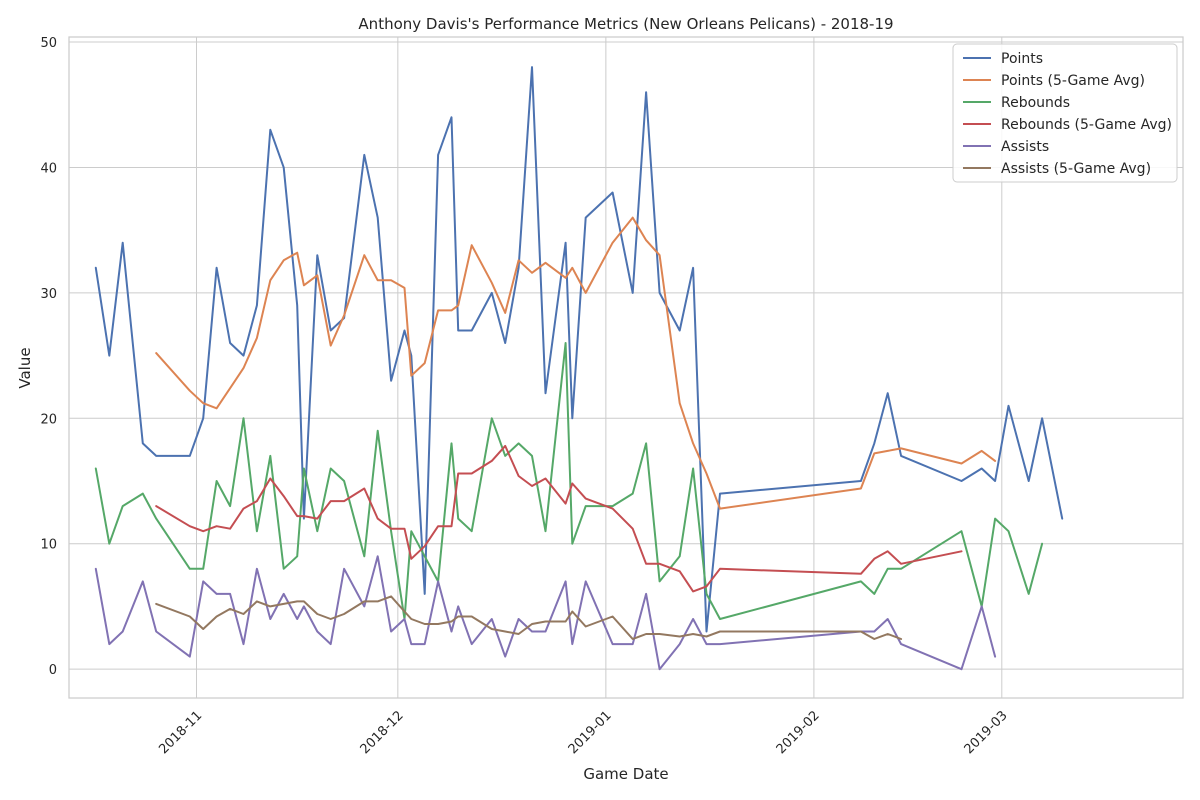  Describe the element at coordinates (1025, 147) in the screenshot. I see `legend-label-assists: Assists` at that location.